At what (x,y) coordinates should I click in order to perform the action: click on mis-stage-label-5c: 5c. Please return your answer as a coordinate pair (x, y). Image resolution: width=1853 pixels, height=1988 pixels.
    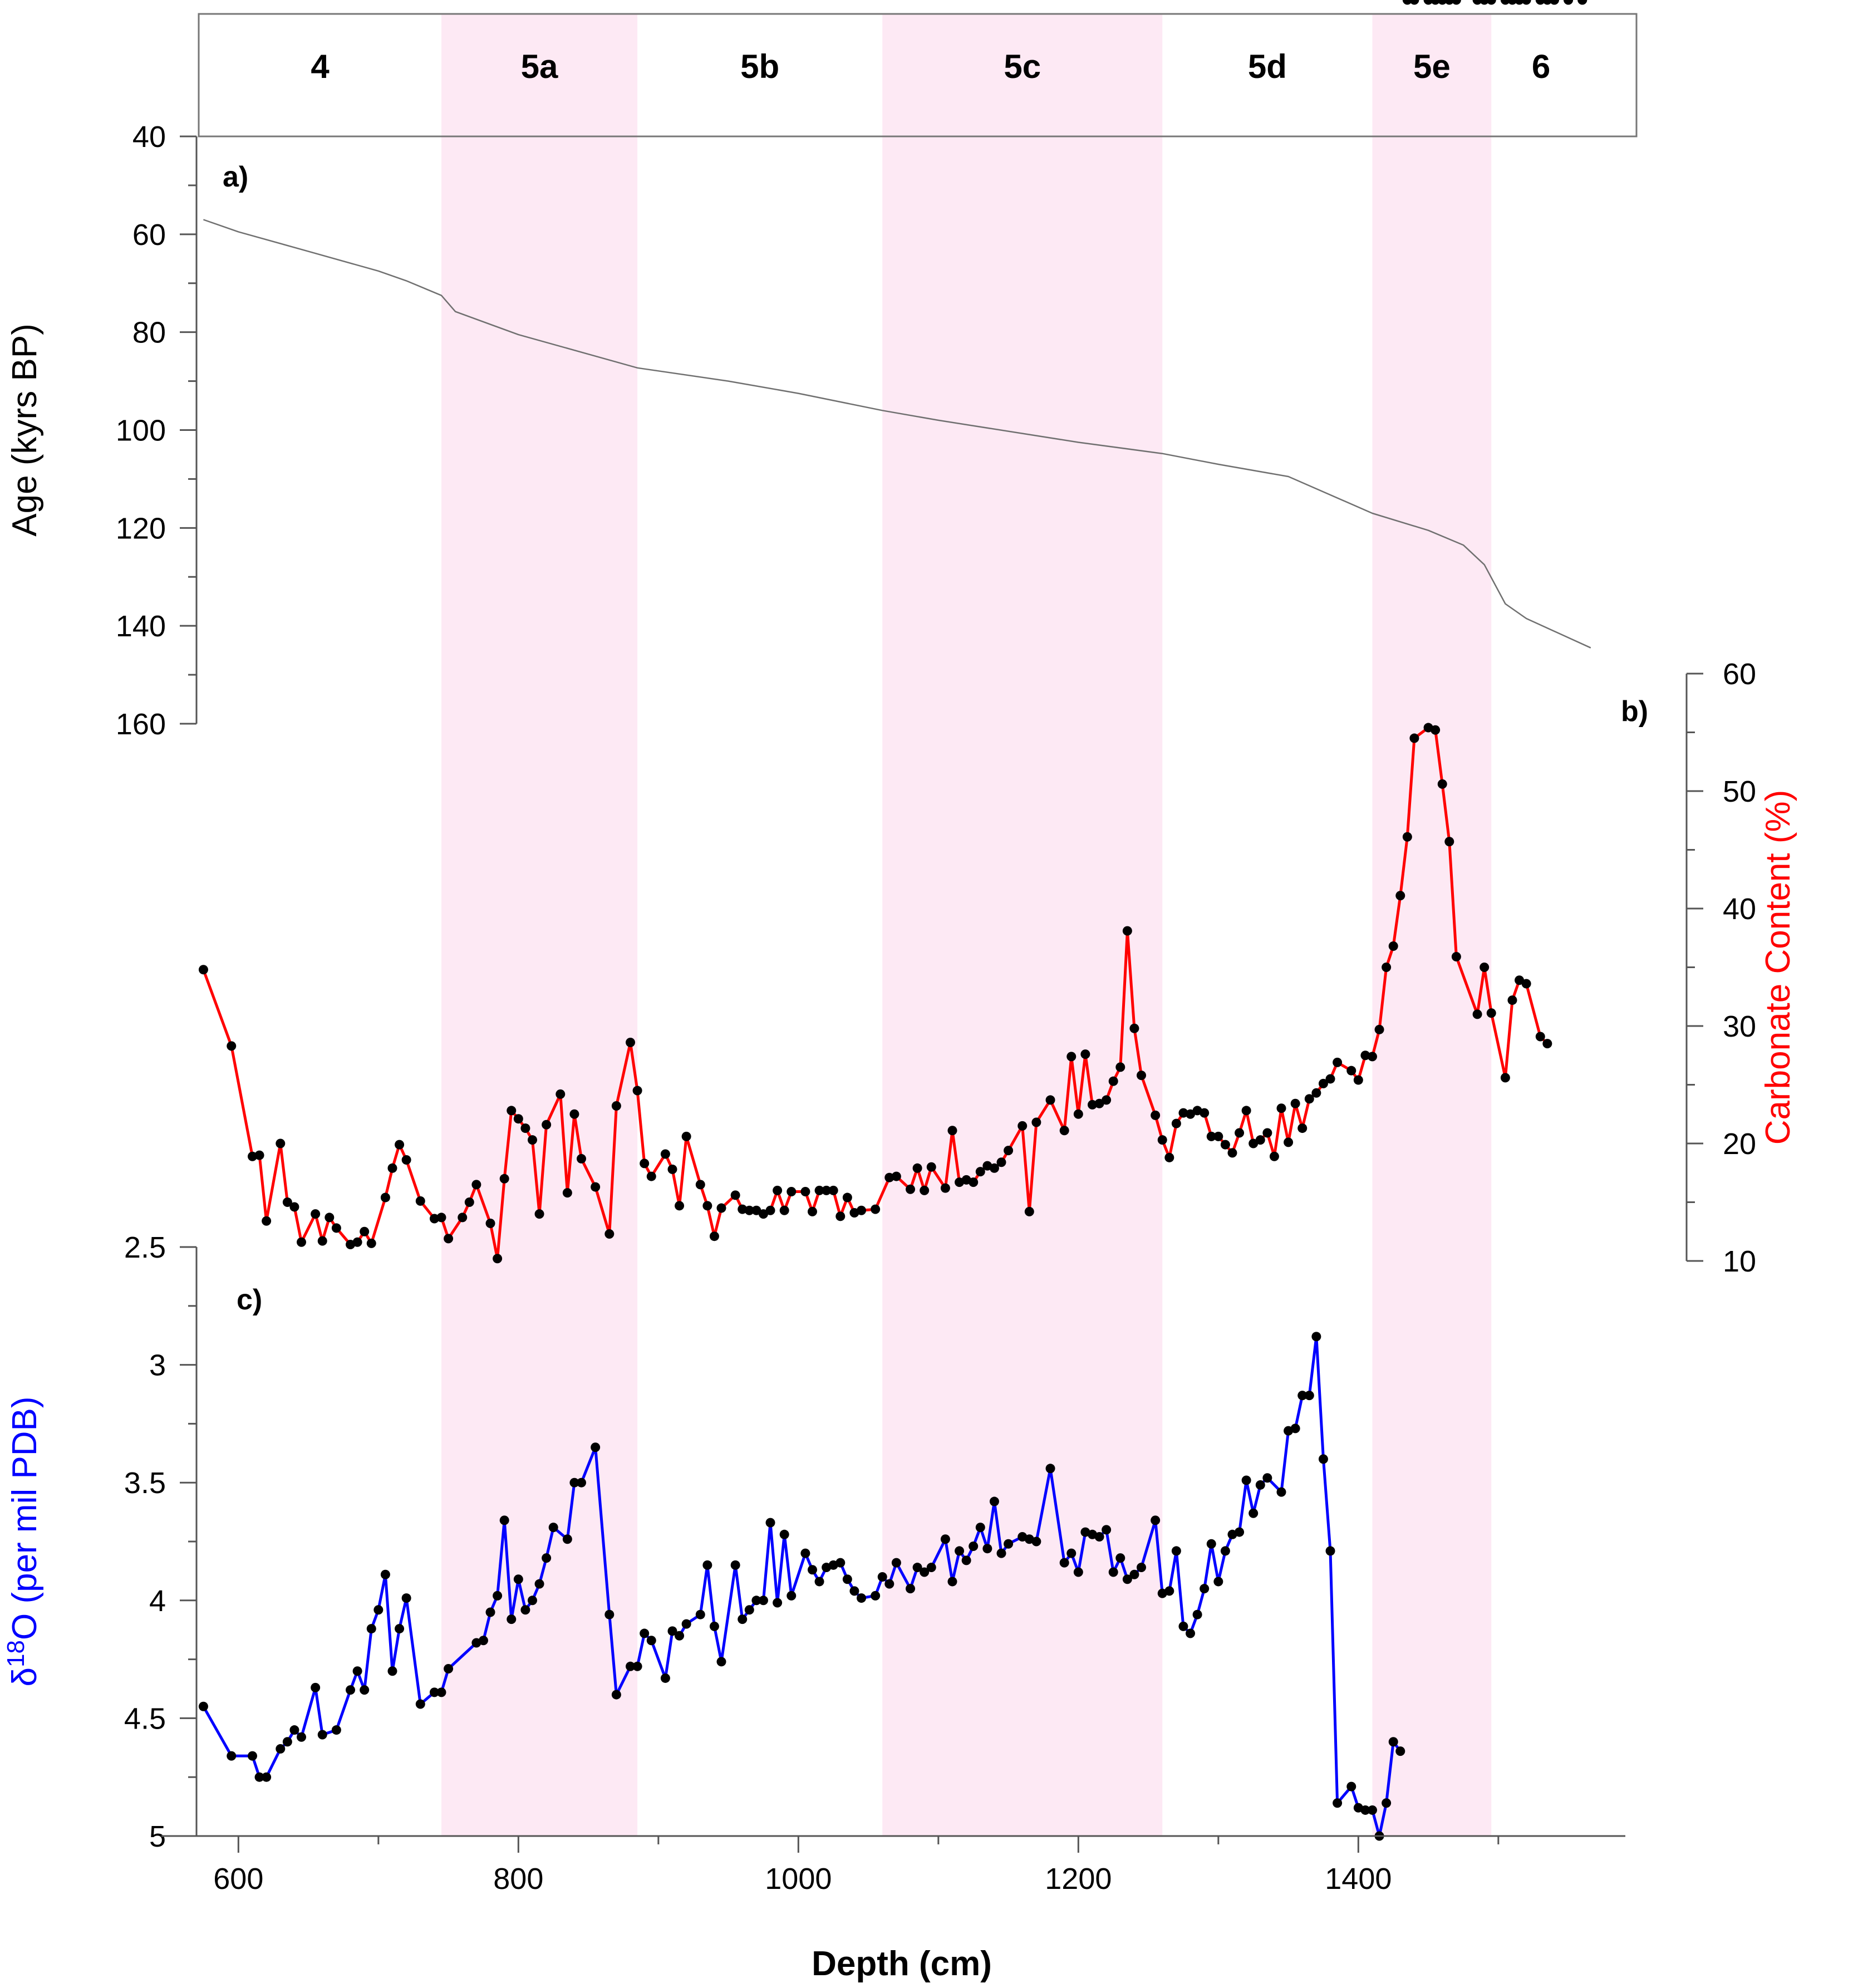
    Looking at the image, I should click on (1022, 66).